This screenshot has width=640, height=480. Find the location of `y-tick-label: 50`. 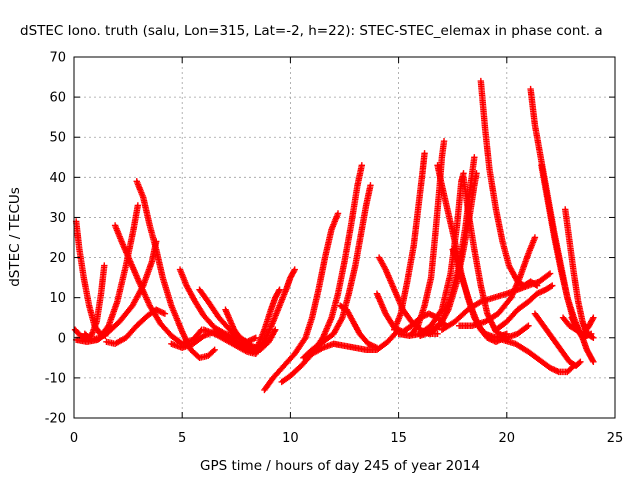

y-tick-label: 50 is located at coordinates (57, 138).